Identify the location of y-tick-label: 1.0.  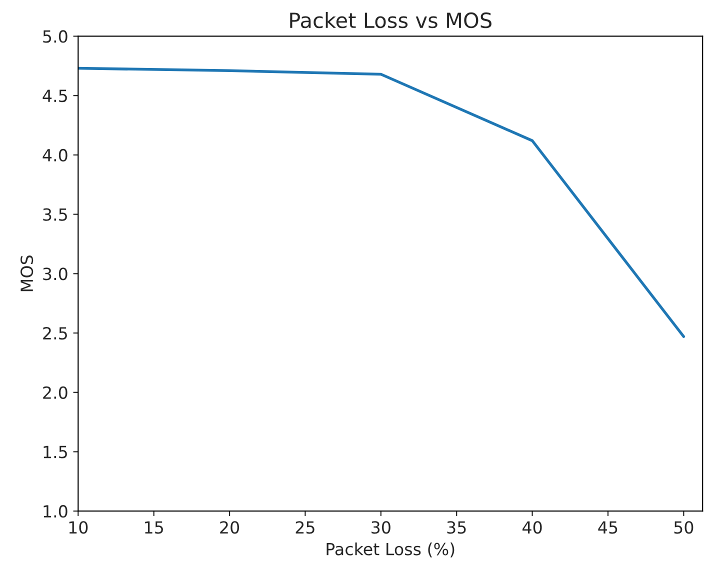
(56, 511).